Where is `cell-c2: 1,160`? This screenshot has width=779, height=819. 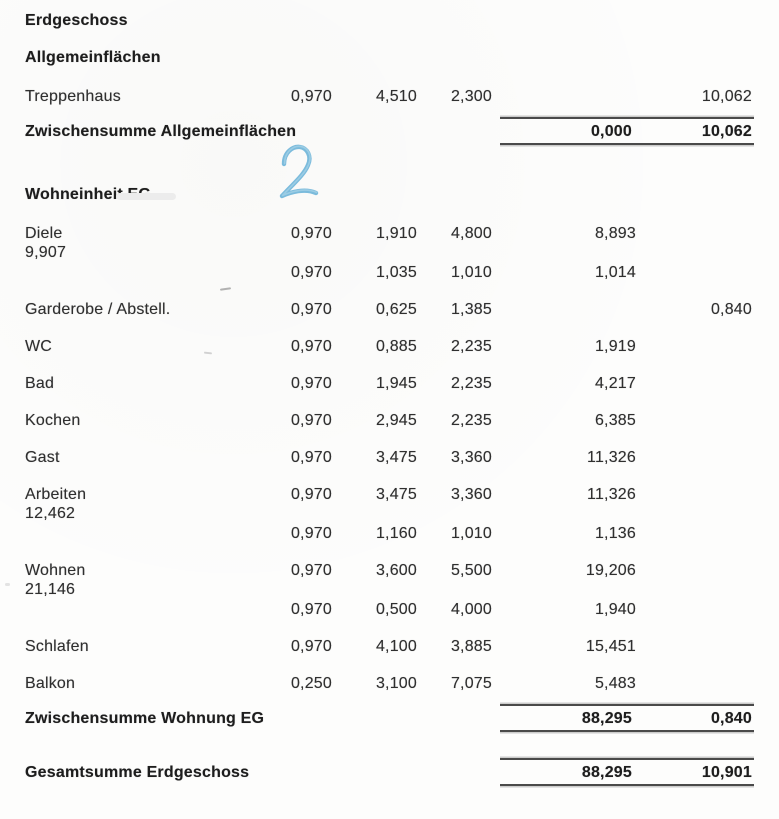 cell-c2: 1,160 is located at coordinates (396, 533).